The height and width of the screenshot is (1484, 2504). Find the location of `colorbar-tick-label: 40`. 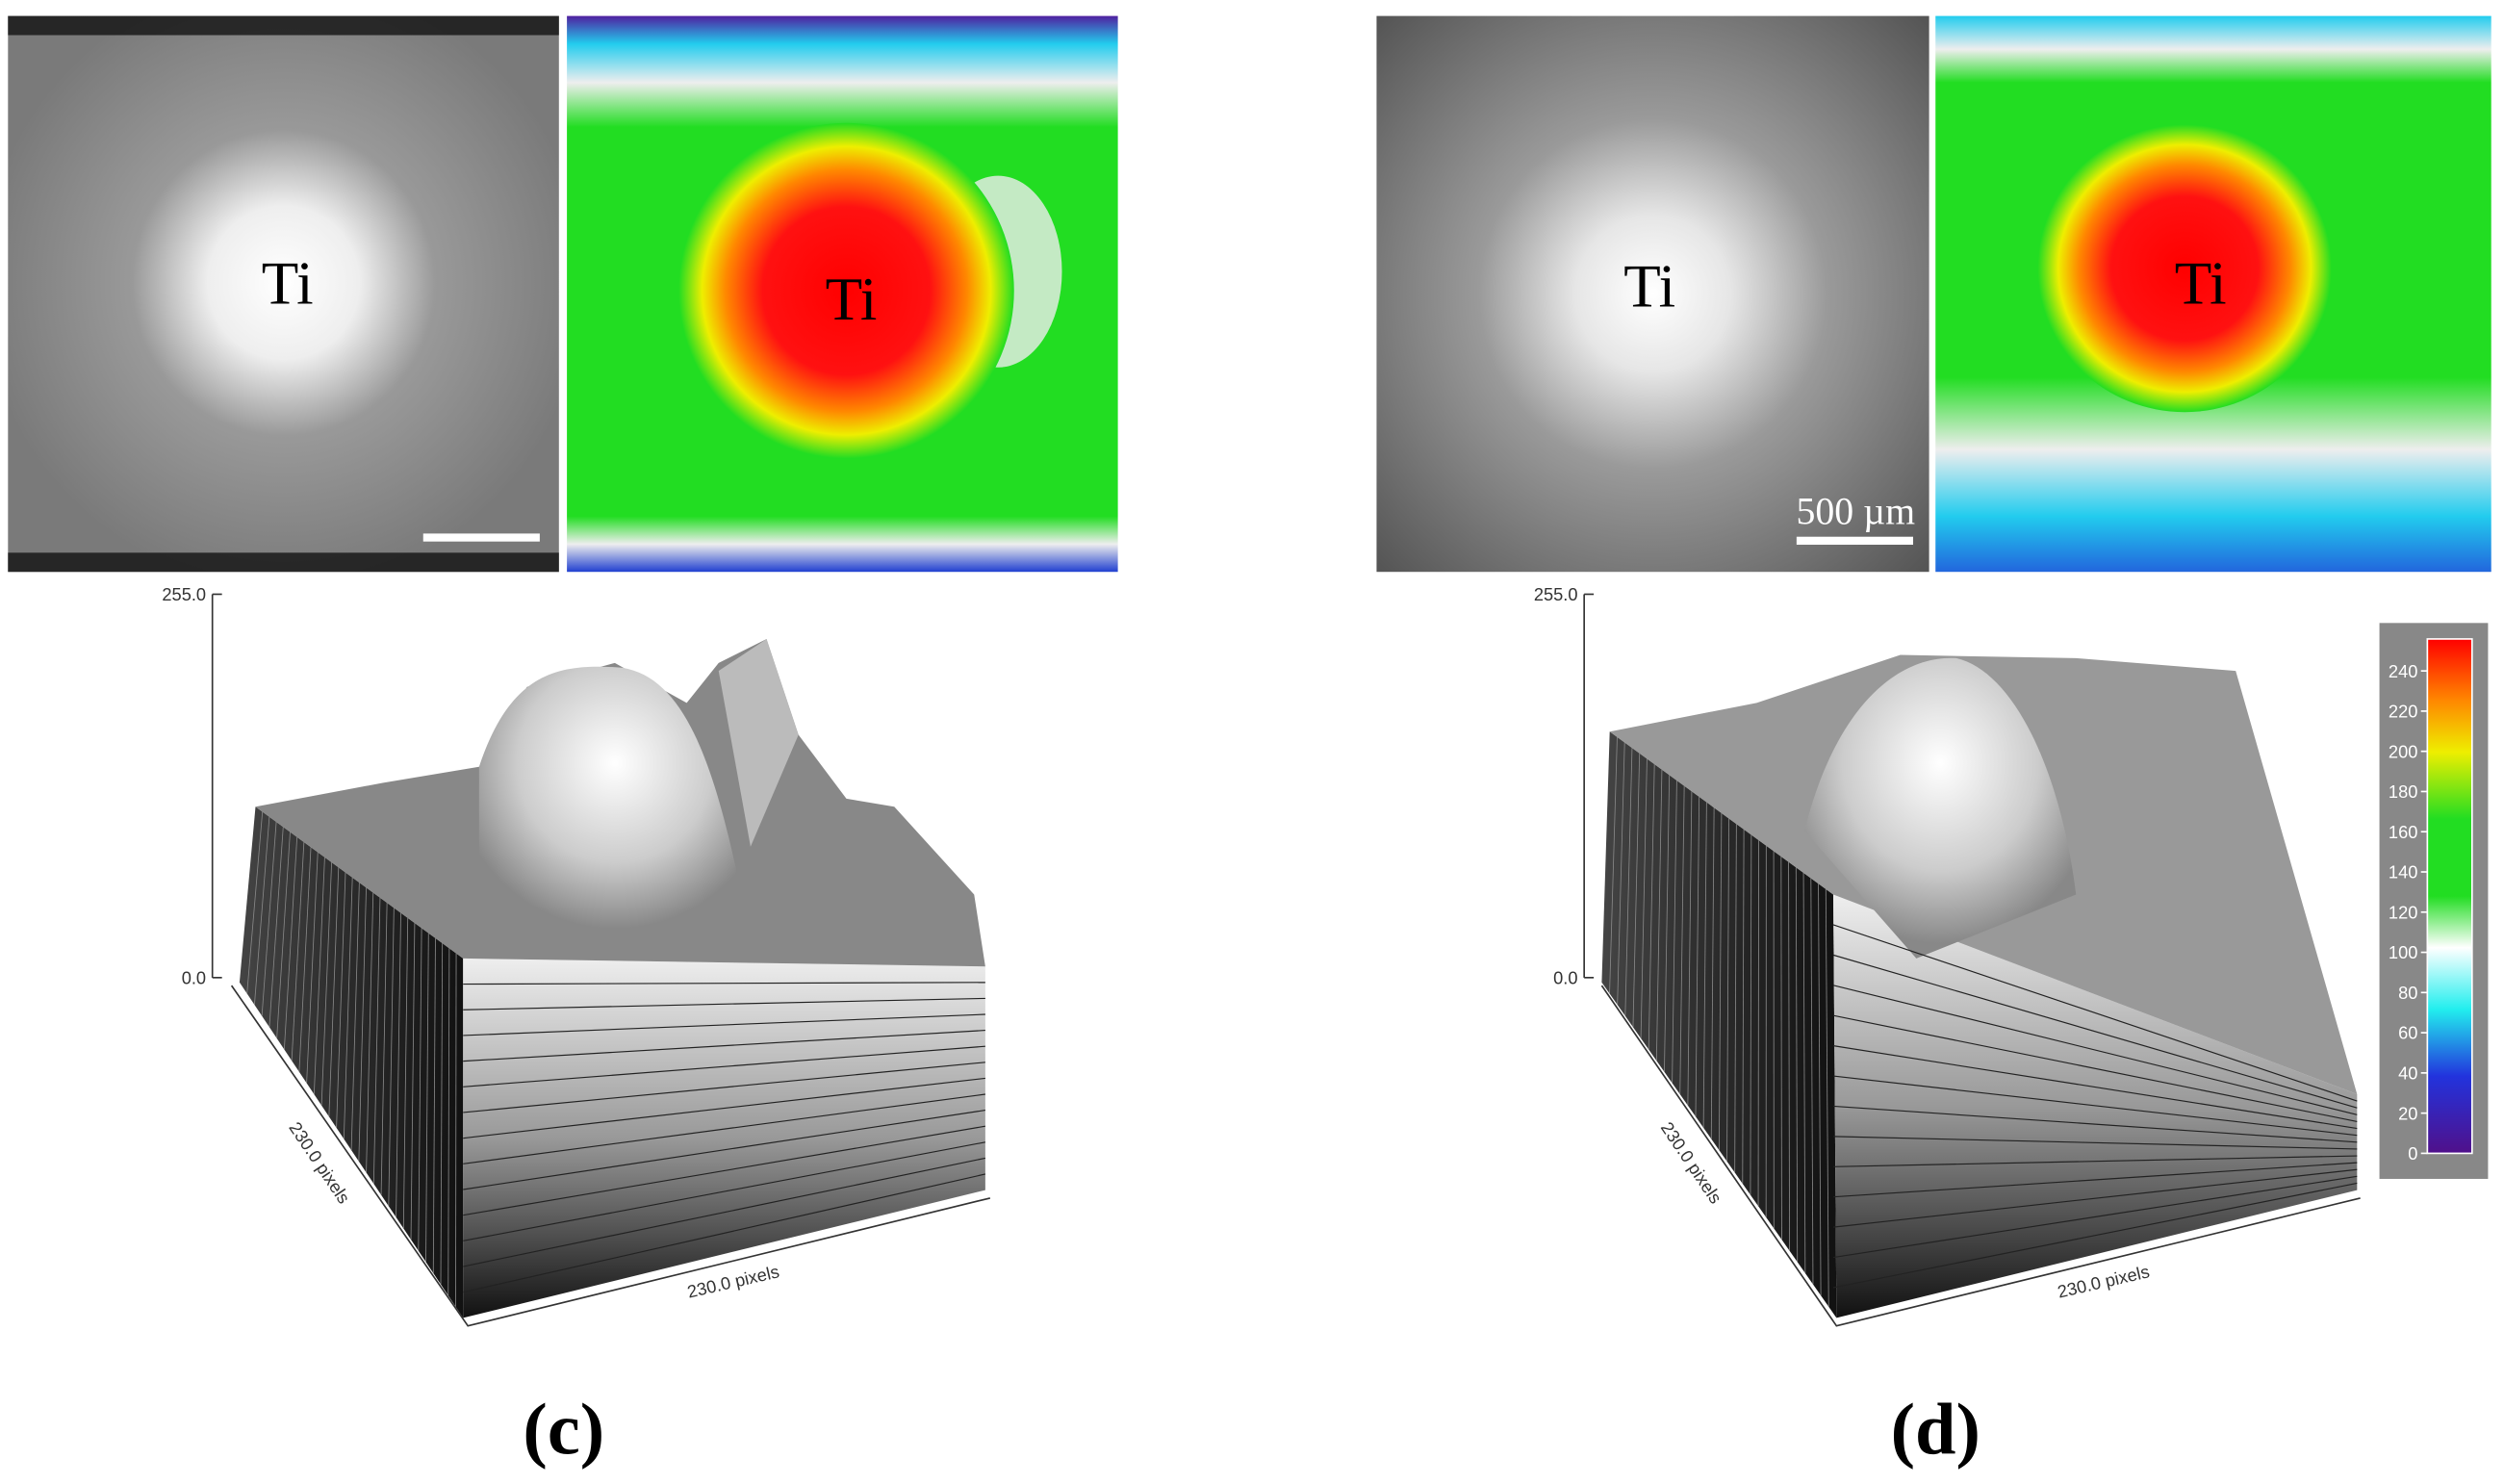

colorbar-tick-label: 40 is located at coordinates (2407, 1073).